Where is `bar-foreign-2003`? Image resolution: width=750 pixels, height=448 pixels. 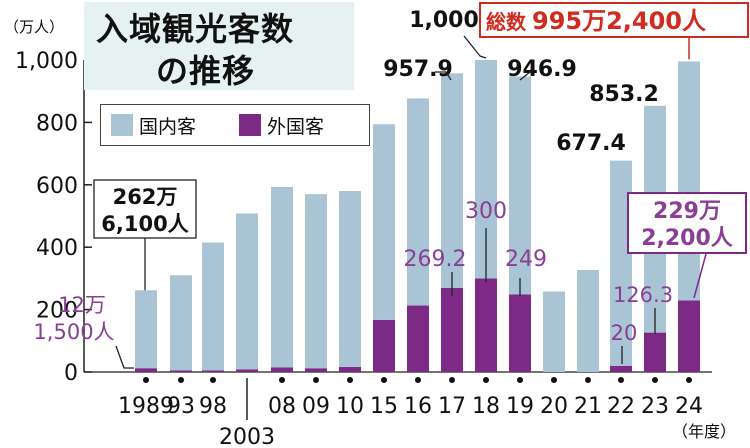 bar-foreign-2003 is located at coordinates (247, 370).